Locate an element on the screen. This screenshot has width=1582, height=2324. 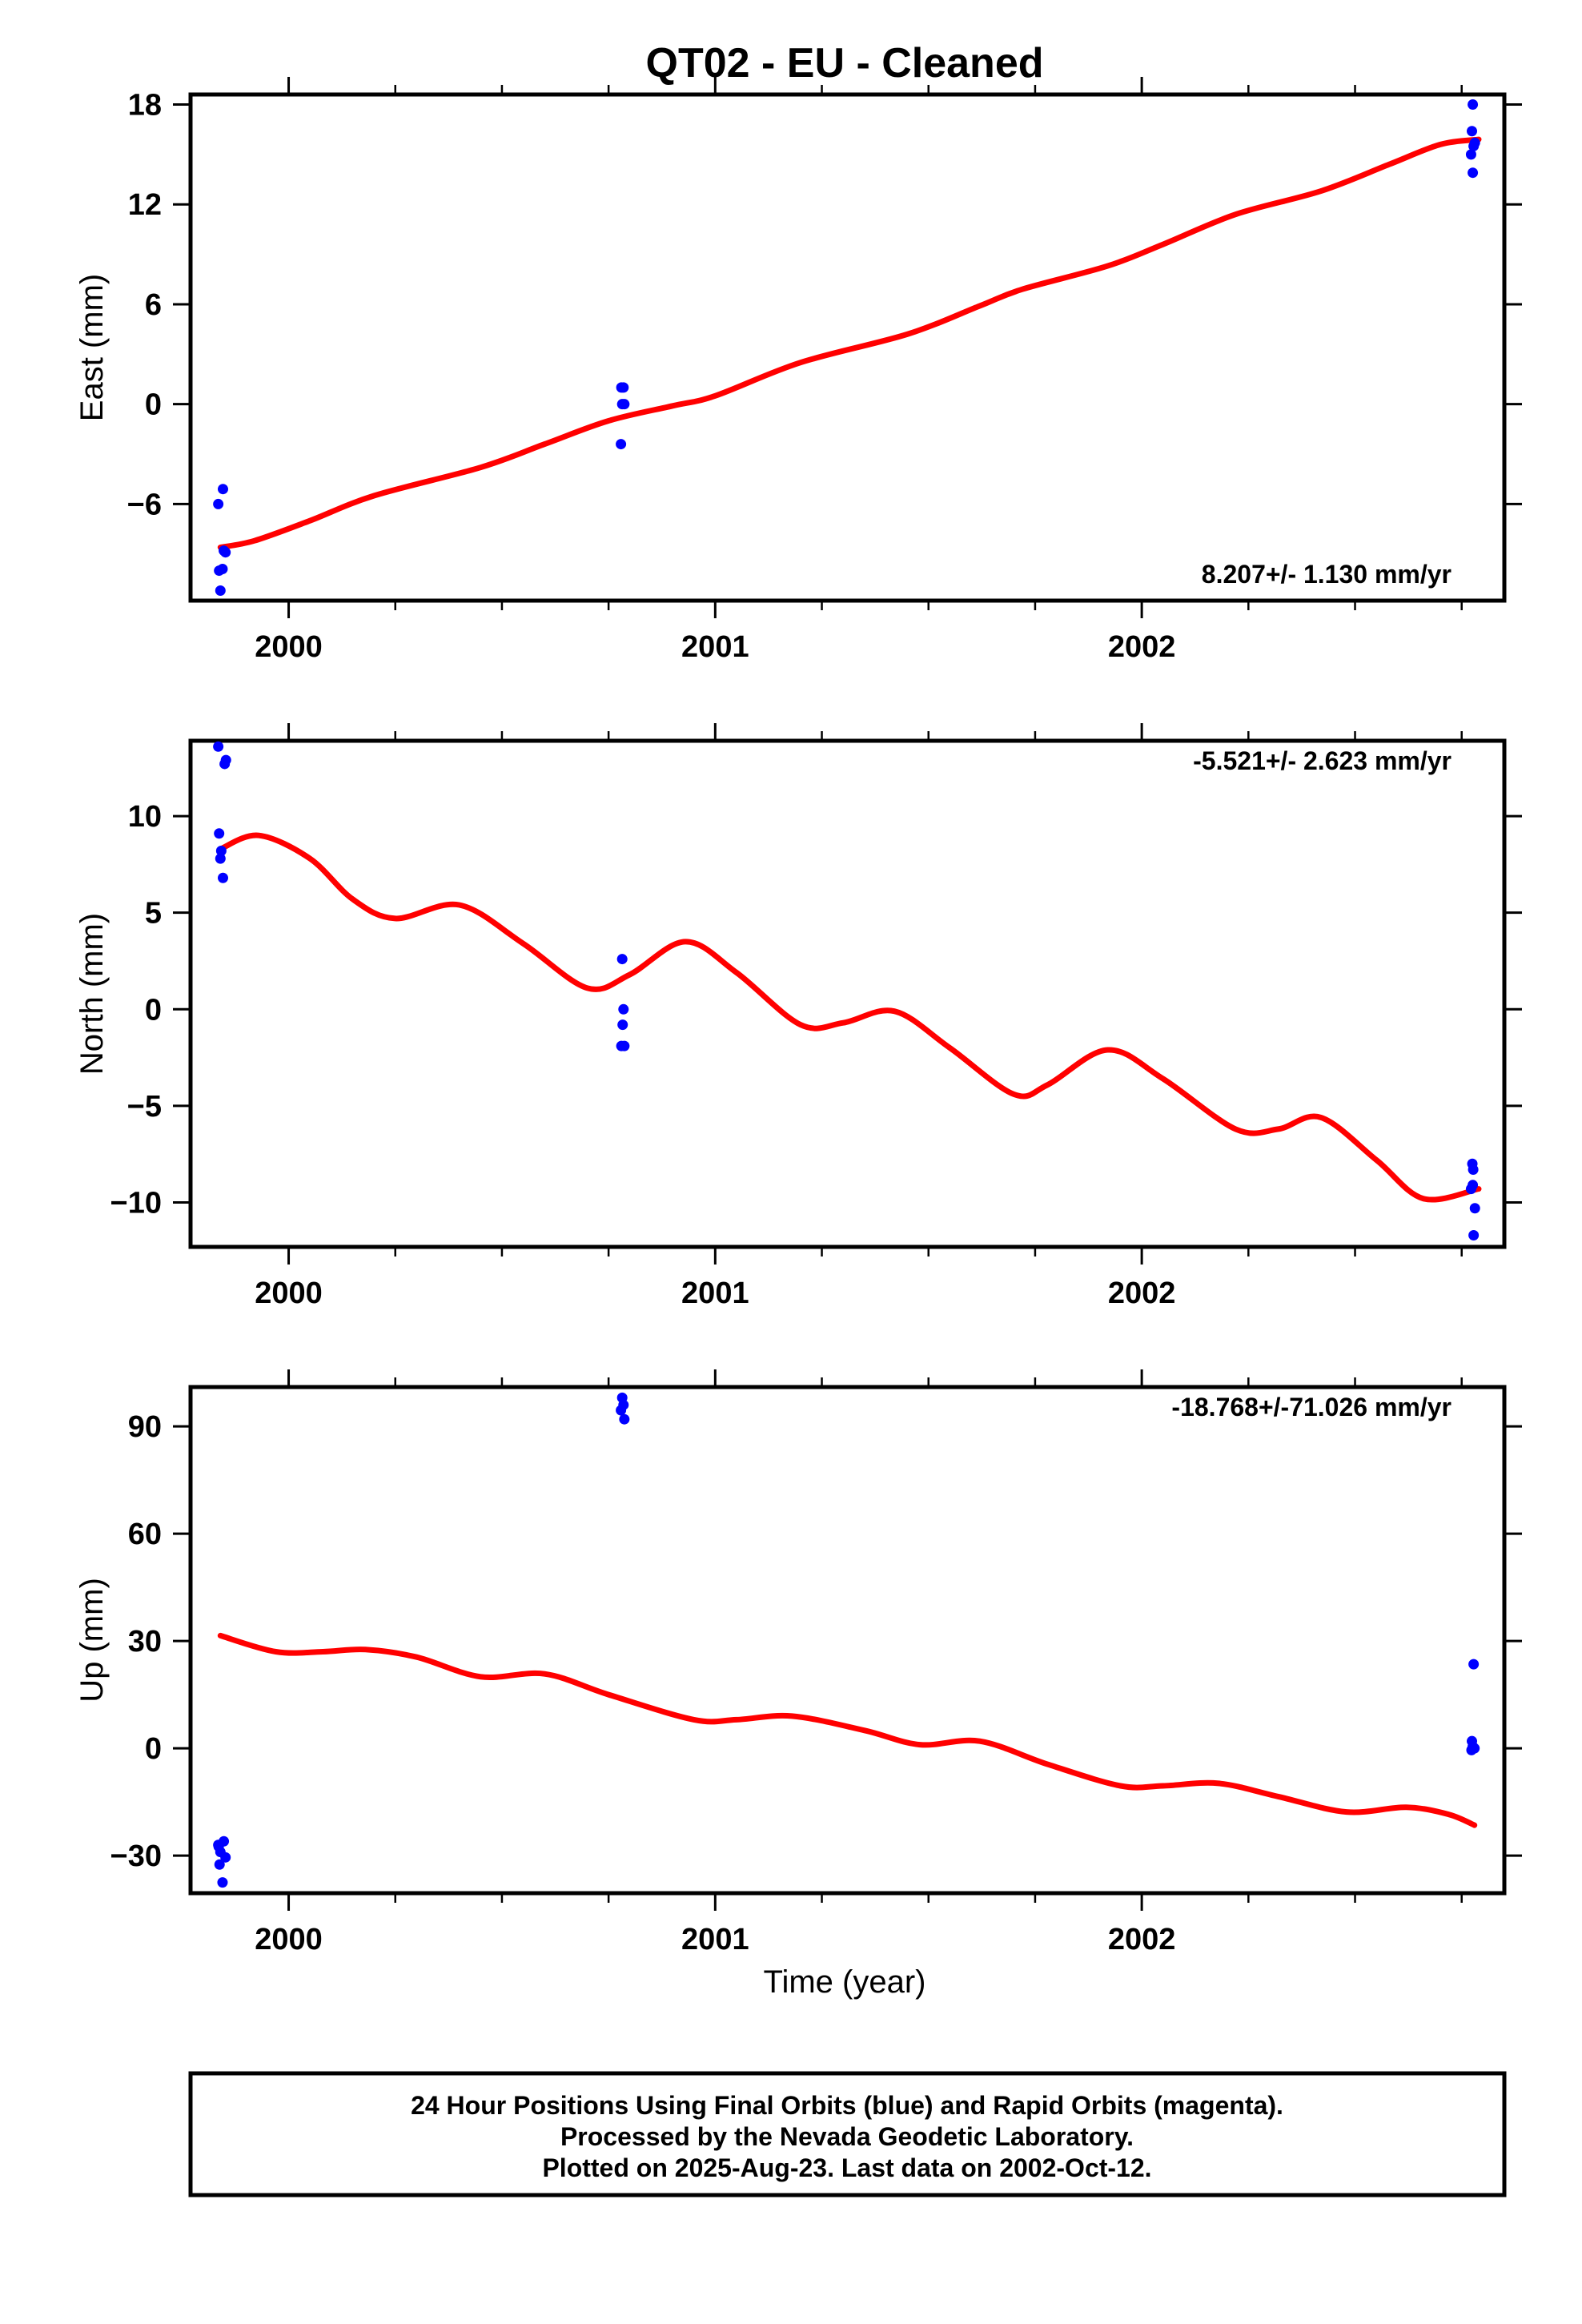
north-fit-line is located at coordinates (849, 1017).